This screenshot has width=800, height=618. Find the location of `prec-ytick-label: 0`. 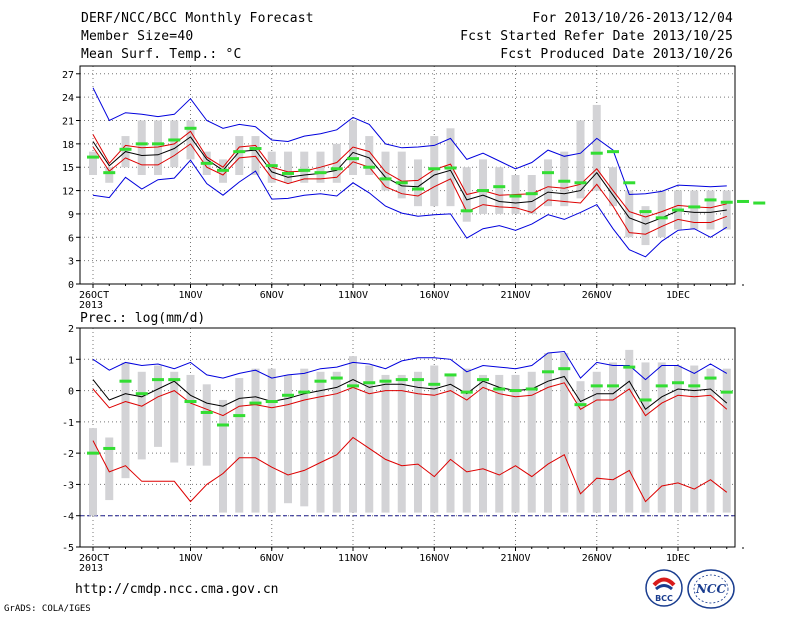

prec-ytick-label: 0 is located at coordinates (71, 392).